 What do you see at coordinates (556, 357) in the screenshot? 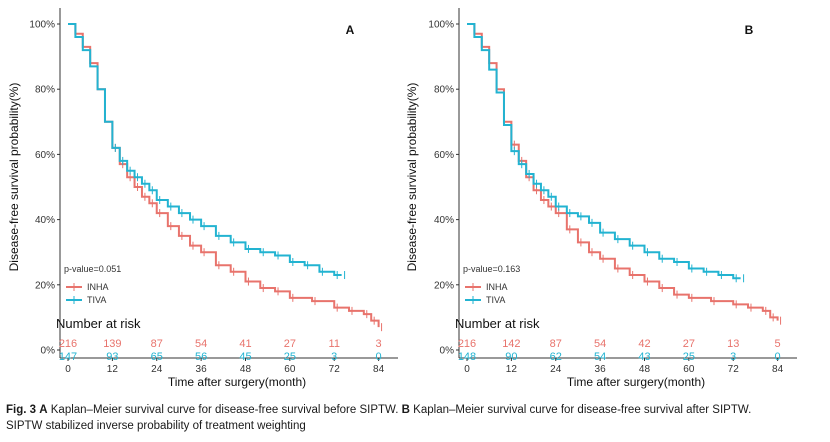
I see `risk-count-tiva: 62` at bounding box center [556, 357].